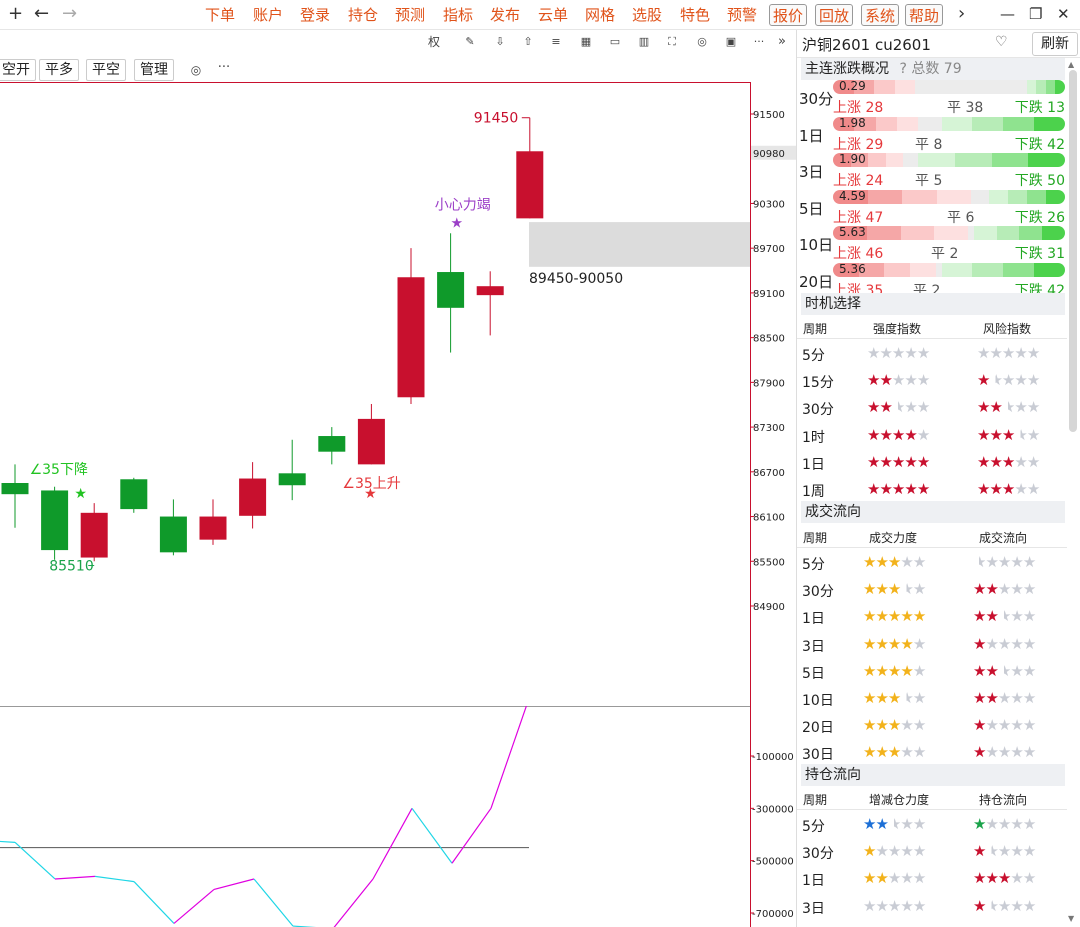 This screenshot has width=1080, height=927. What do you see at coordinates (224, 67) in the screenshot?
I see `more-options-icon: ···` at bounding box center [224, 67].